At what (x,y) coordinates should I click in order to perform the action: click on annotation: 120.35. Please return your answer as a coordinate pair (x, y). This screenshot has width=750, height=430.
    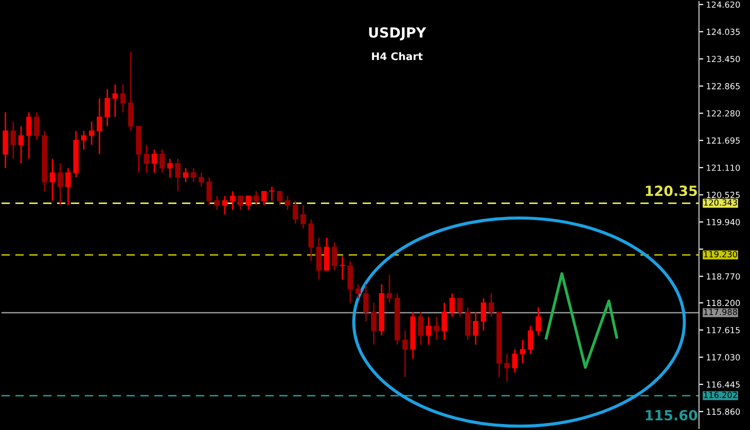
    Looking at the image, I should click on (671, 191).